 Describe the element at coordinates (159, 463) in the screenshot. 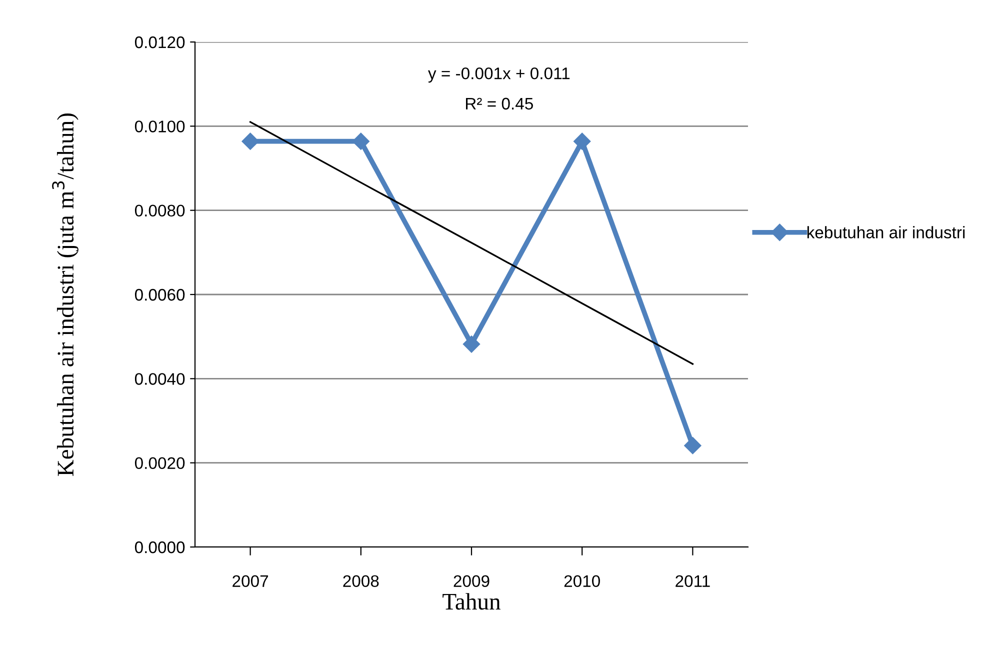

I see `y-tick-label: 0.0020` at that location.